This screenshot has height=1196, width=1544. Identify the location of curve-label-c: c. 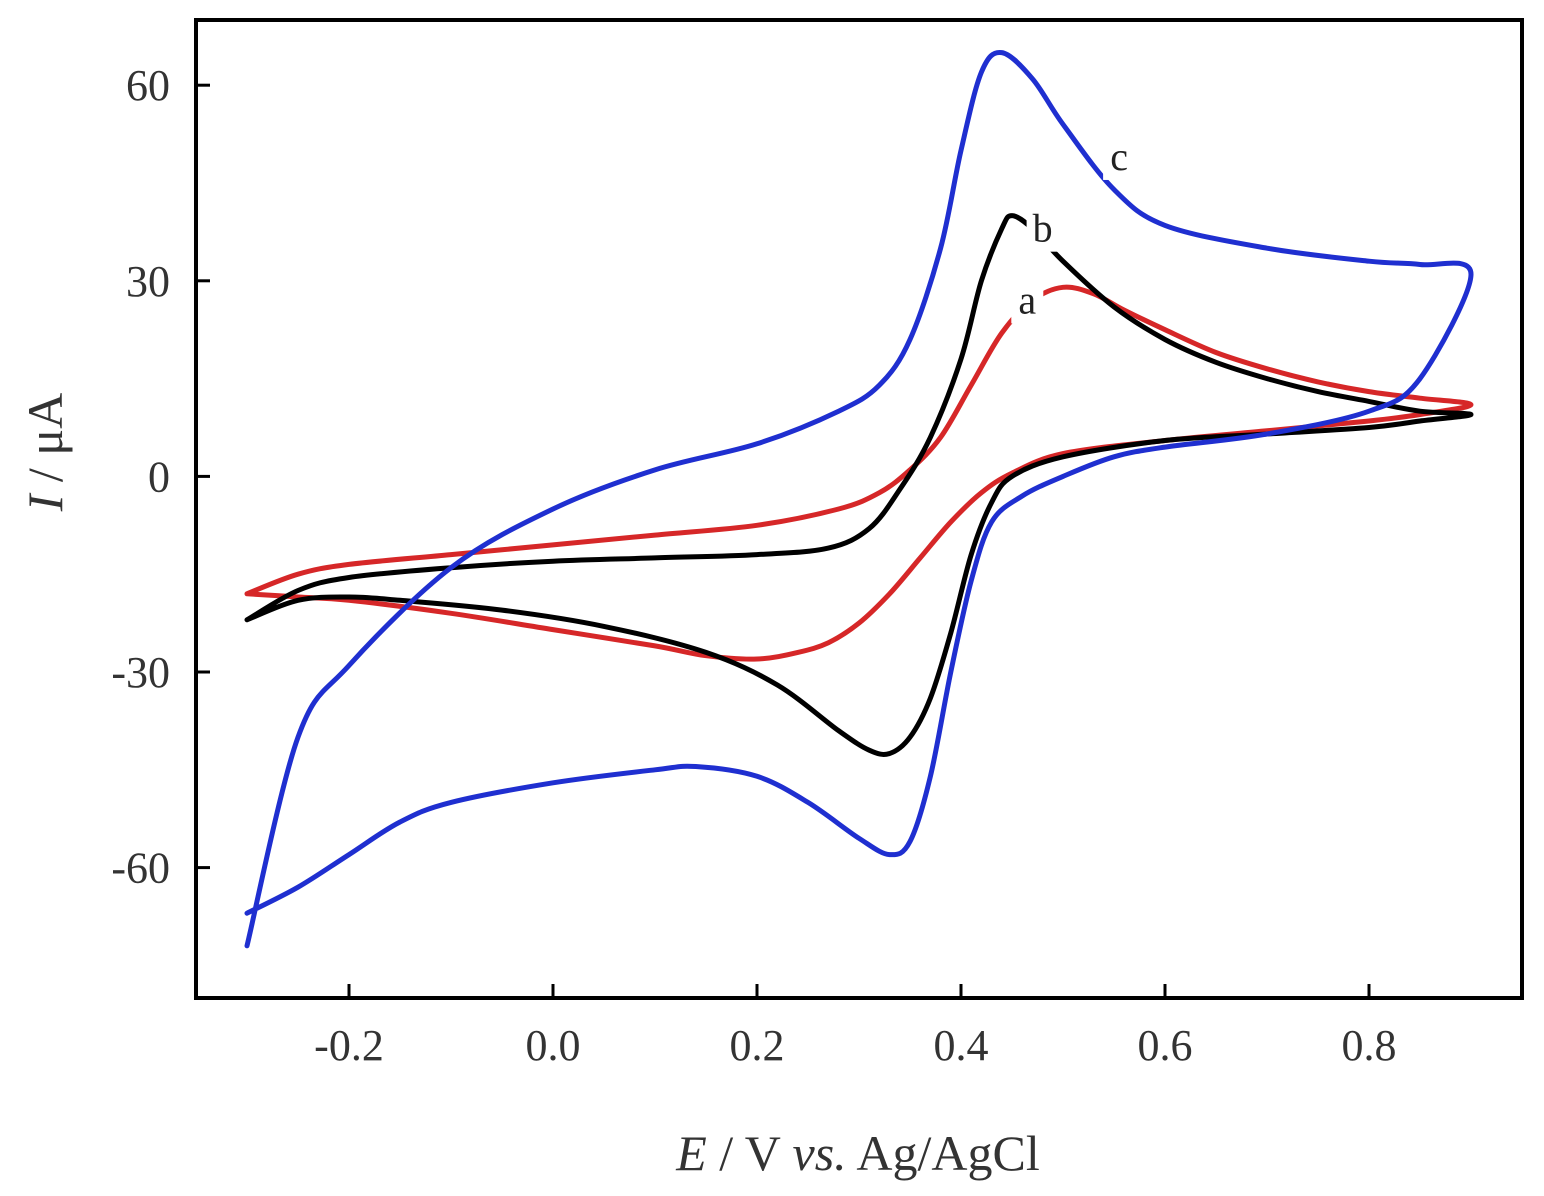
(1119, 156).